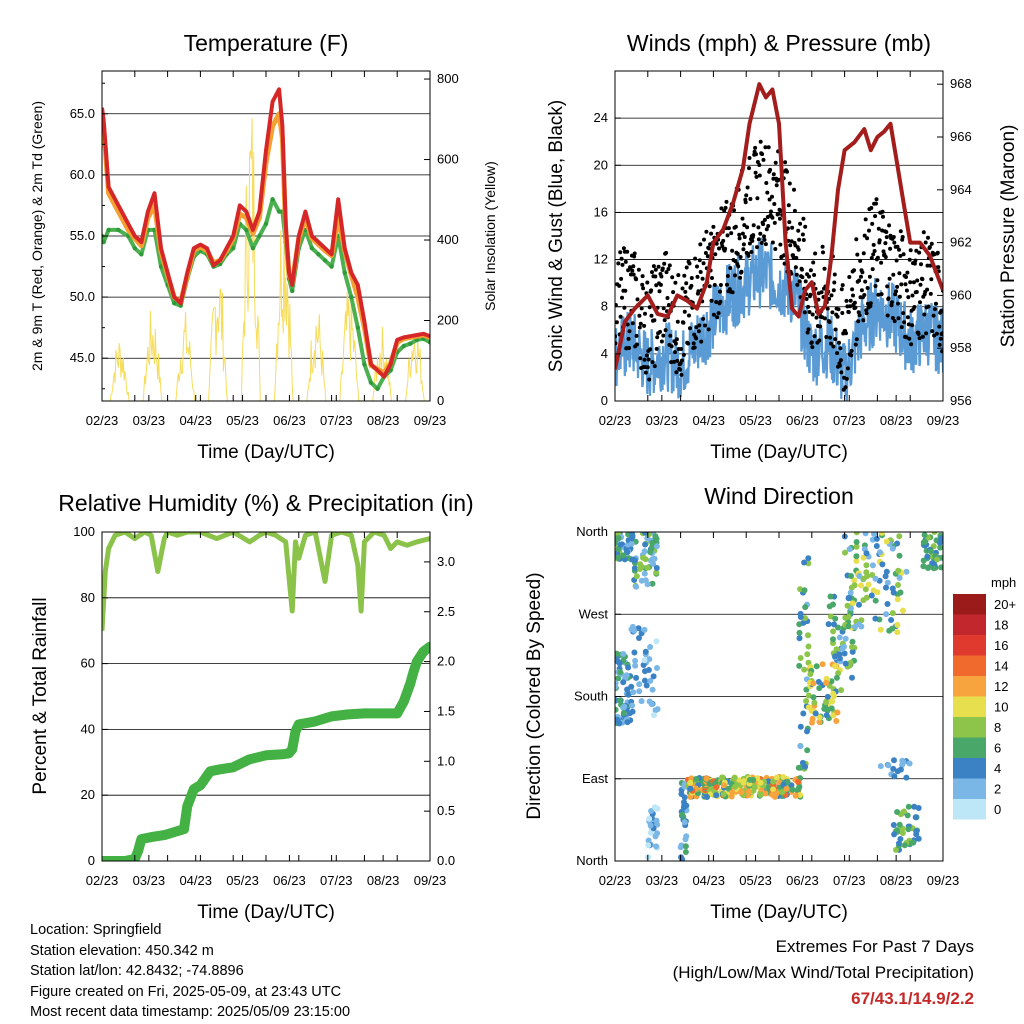  I want to click on colorbar-label: 10, so click(1001, 707).